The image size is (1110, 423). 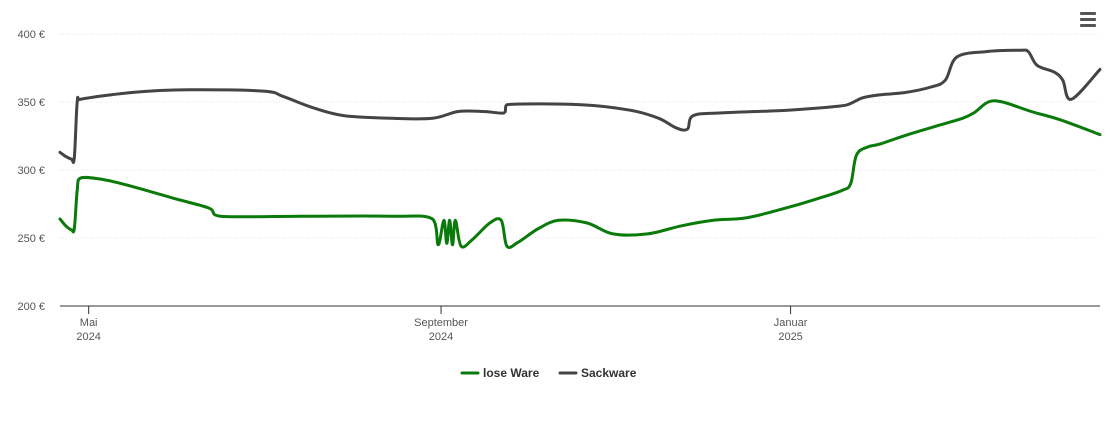 What do you see at coordinates (790, 337) in the screenshot?
I see `x-tick-year: 2025` at bounding box center [790, 337].